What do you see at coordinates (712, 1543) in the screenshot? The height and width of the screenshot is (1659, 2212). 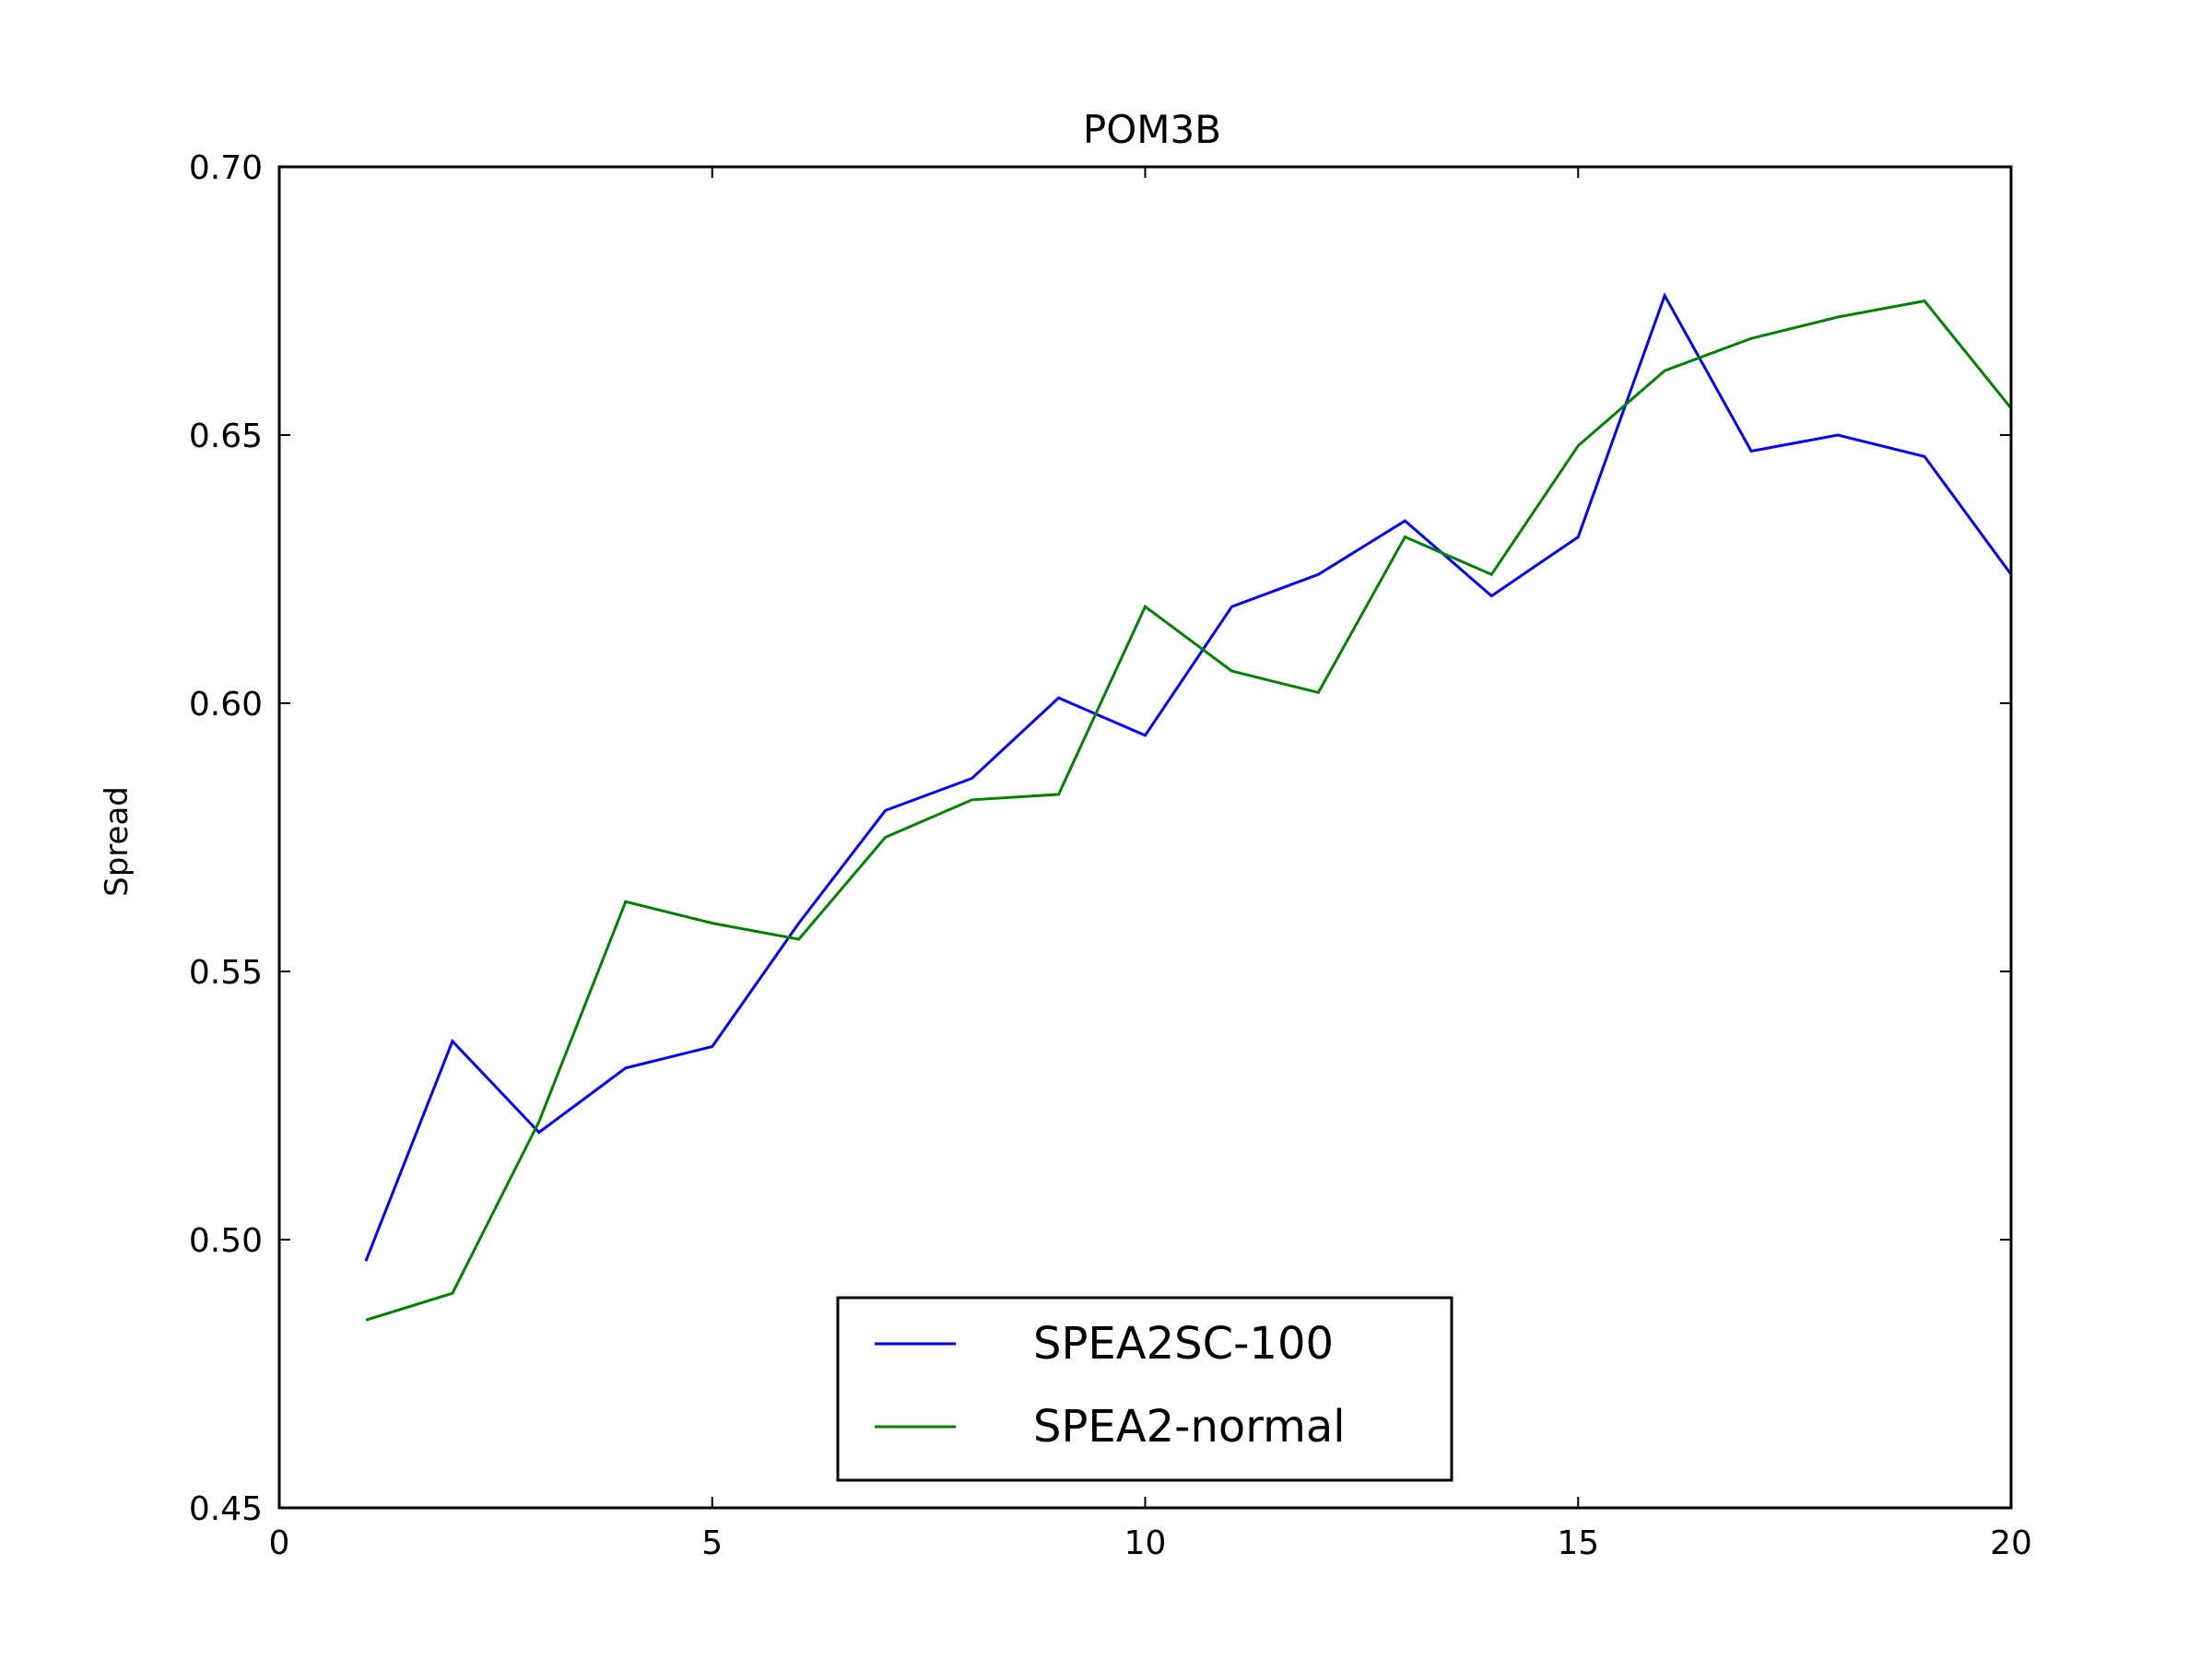 I see `x-tick-label: 5` at bounding box center [712, 1543].